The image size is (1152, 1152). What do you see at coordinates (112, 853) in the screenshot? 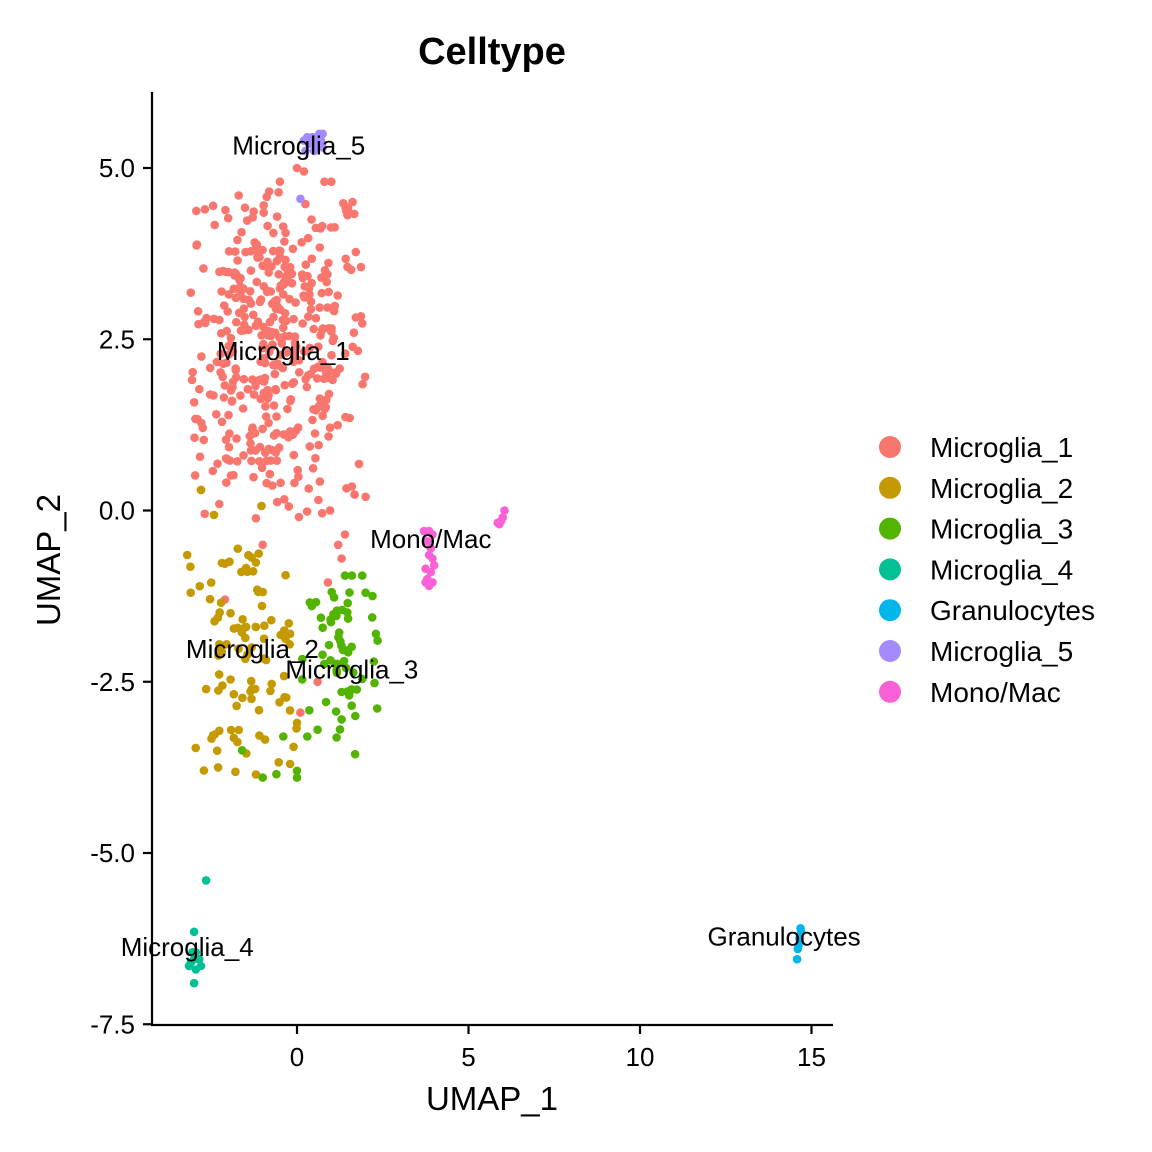
I see `y-tick-label: -5.0` at bounding box center [112, 853].